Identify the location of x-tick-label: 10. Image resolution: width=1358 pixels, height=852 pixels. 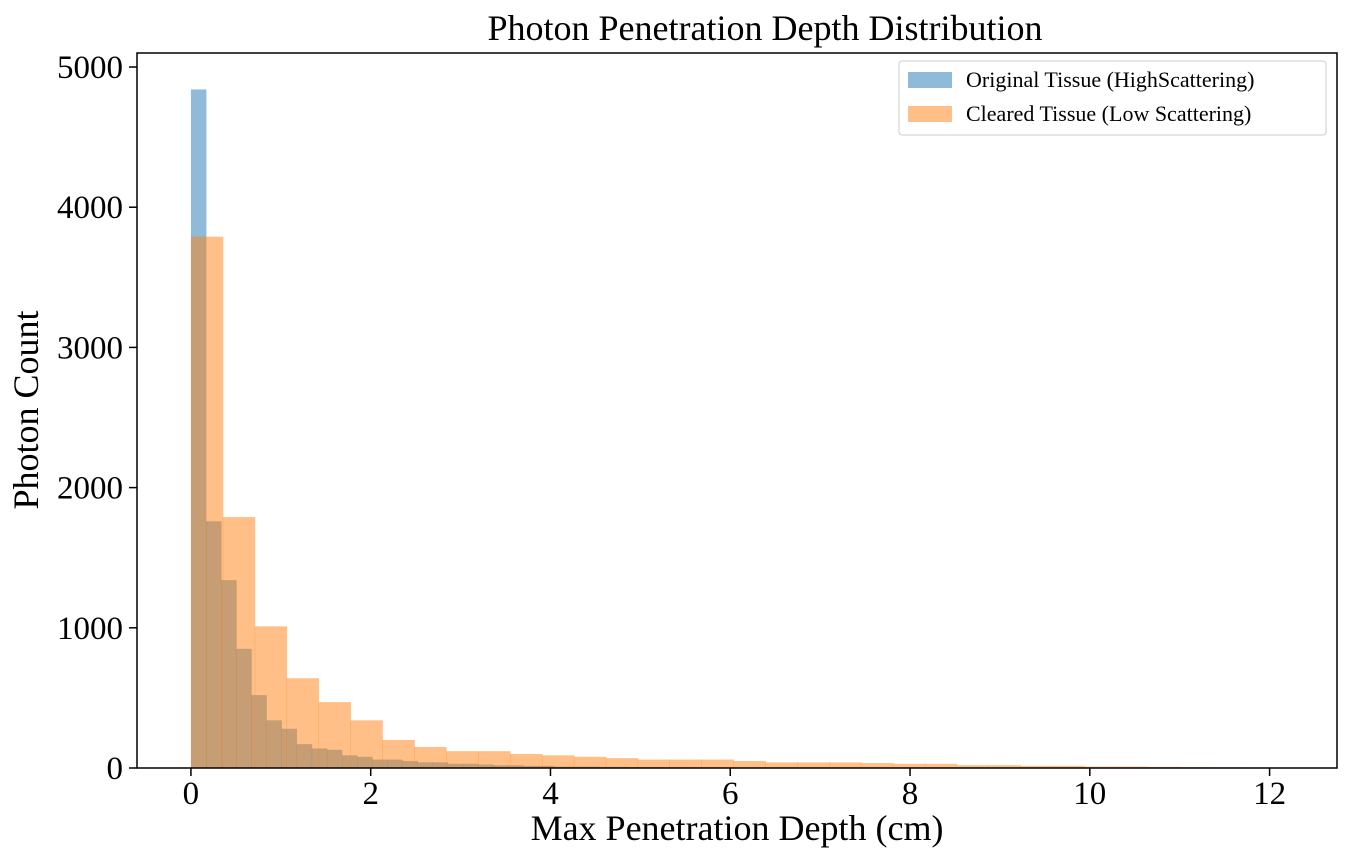
(1089, 794).